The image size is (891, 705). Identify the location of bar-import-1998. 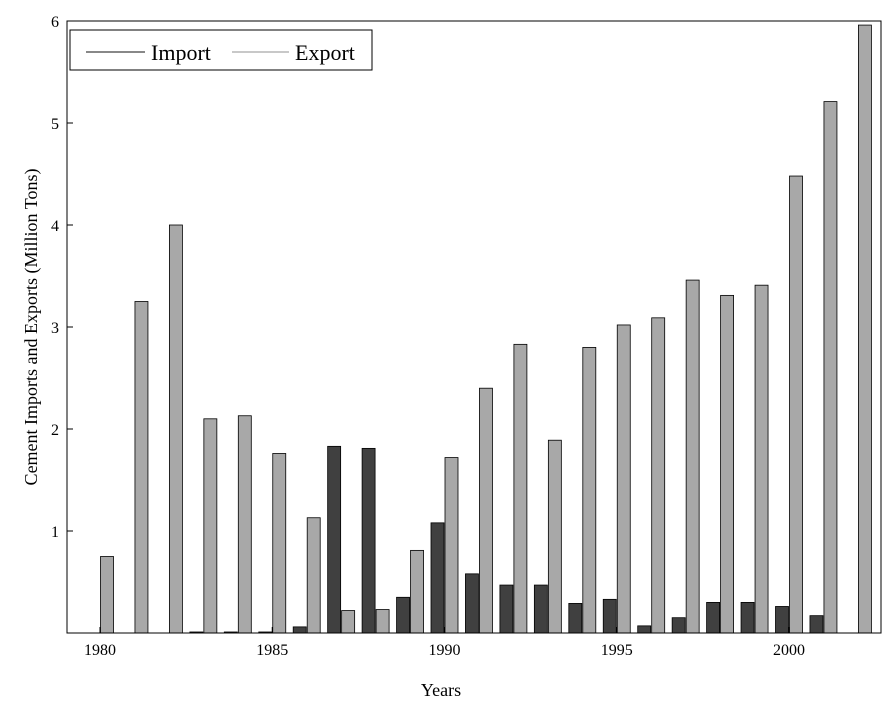
(713, 618).